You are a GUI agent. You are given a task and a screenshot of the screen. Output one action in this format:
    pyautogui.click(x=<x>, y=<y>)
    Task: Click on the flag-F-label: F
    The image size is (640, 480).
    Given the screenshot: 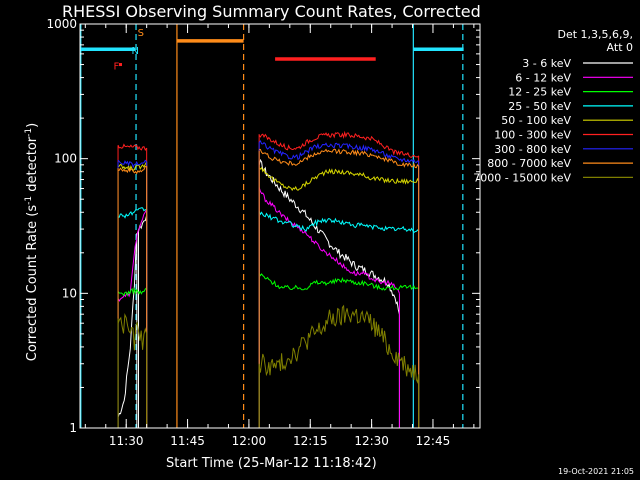 What is the action you would take?
    pyautogui.click(x=117, y=66)
    